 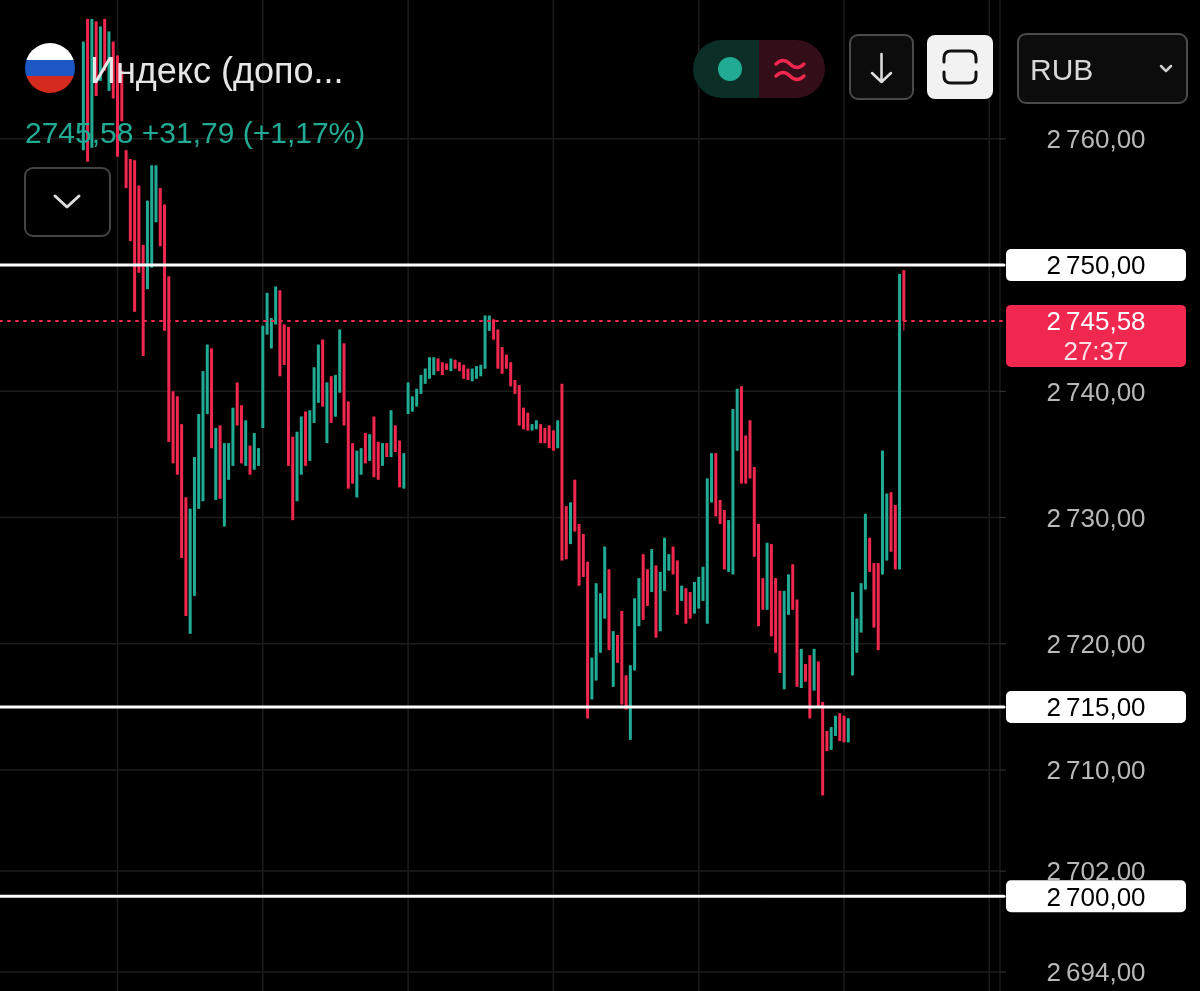 What do you see at coordinates (1096, 644) in the screenshot?
I see `y-tick-label: 2 720,00` at bounding box center [1096, 644].